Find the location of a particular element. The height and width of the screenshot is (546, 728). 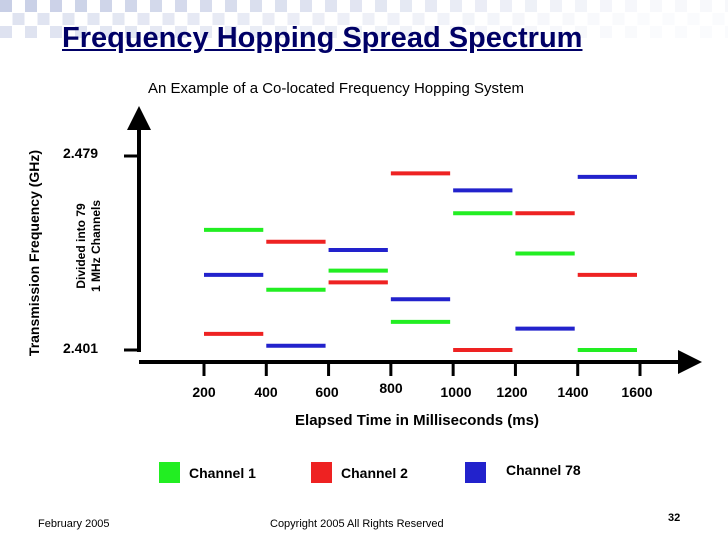

y-axis-secondary-label-line2: 1 MHz Channels is located at coordinates (96, 246).